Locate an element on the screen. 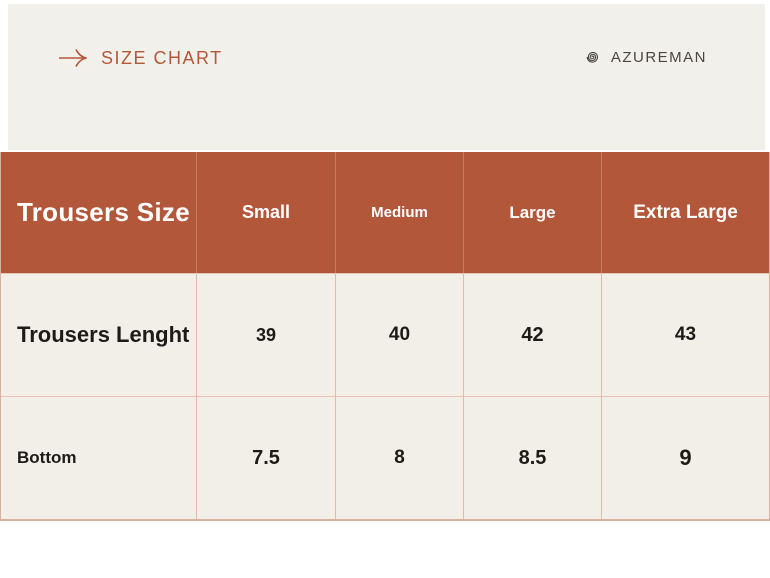 This screenshot has width=770, height=578. cell-bottom-medium: 8 is located at coordinates (399, 457).